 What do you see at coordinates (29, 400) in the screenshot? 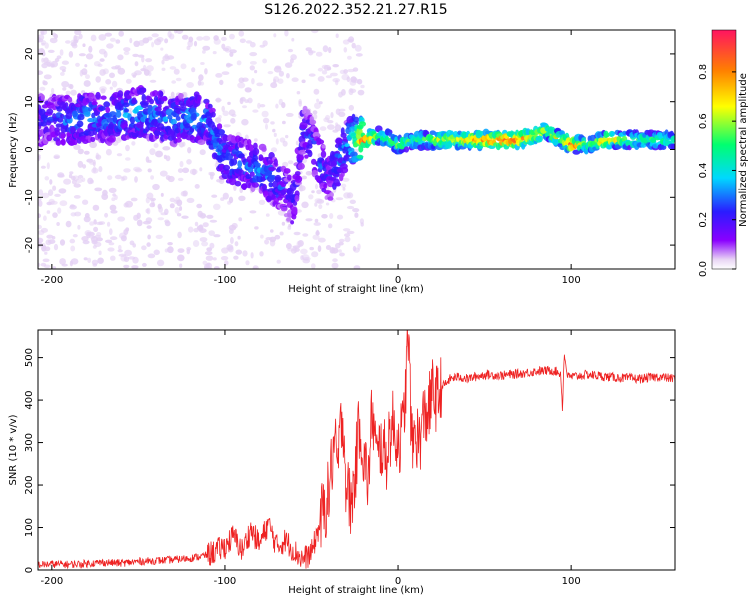
I see `snr-y-tick-label: 400` at bounding box center [29, 400].